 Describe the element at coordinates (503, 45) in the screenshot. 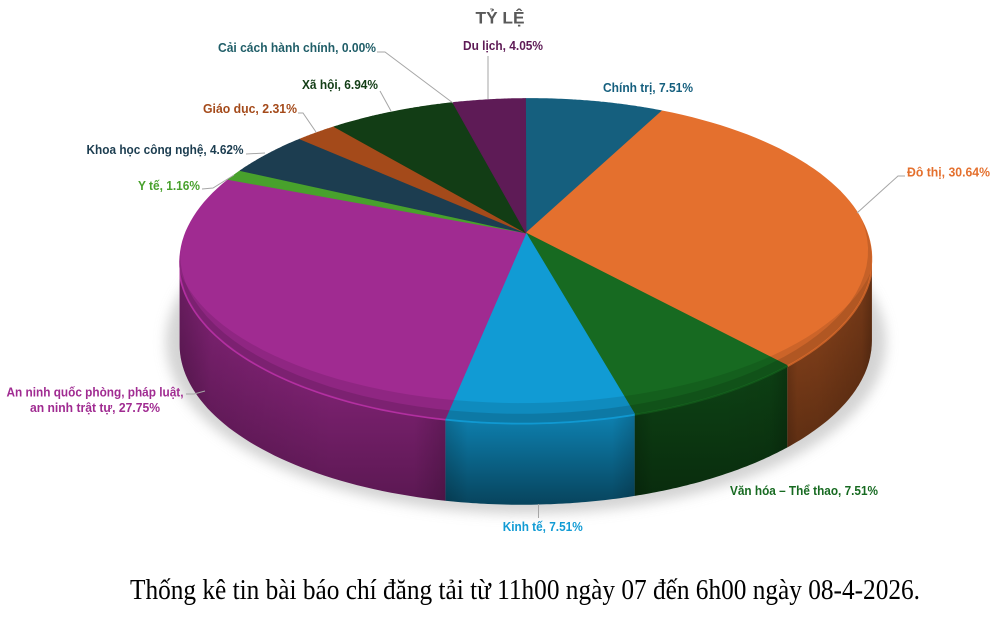

I see `svg-text: Du lịch, 4.05%` at that location.